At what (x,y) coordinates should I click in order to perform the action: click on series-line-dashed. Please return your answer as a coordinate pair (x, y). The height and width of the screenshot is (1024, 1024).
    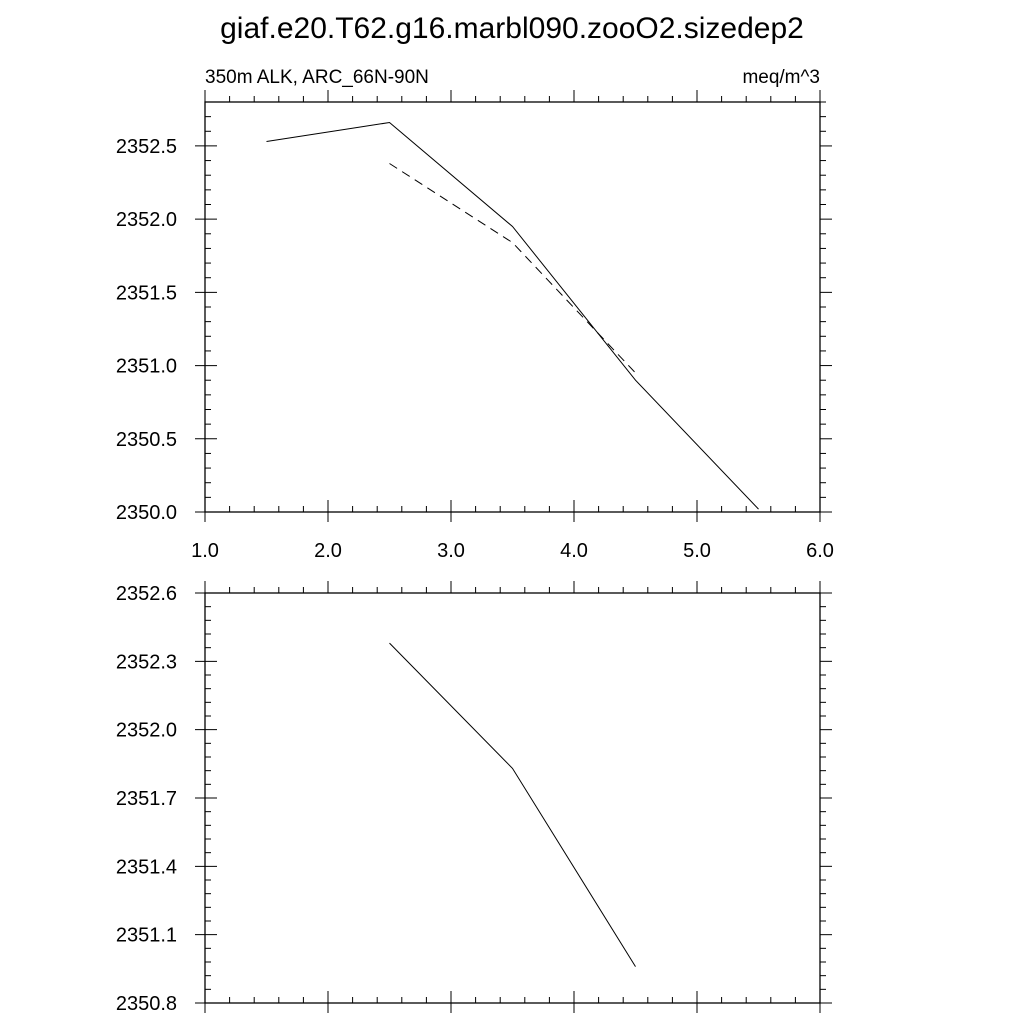
    Looking at the image, I should click on (512, 268).